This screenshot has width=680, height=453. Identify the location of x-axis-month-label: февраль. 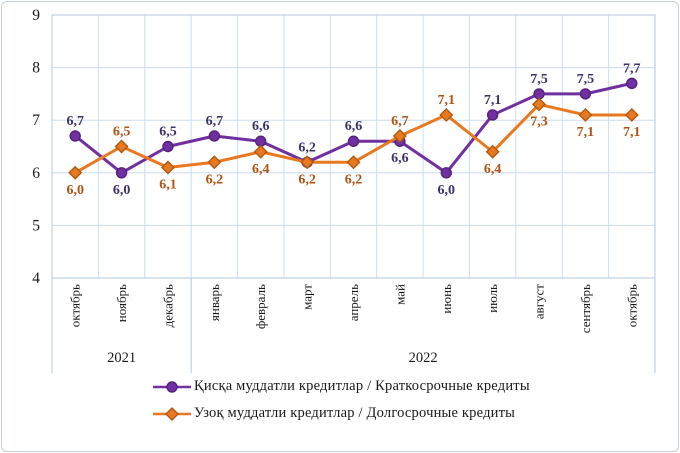
(260, 306).